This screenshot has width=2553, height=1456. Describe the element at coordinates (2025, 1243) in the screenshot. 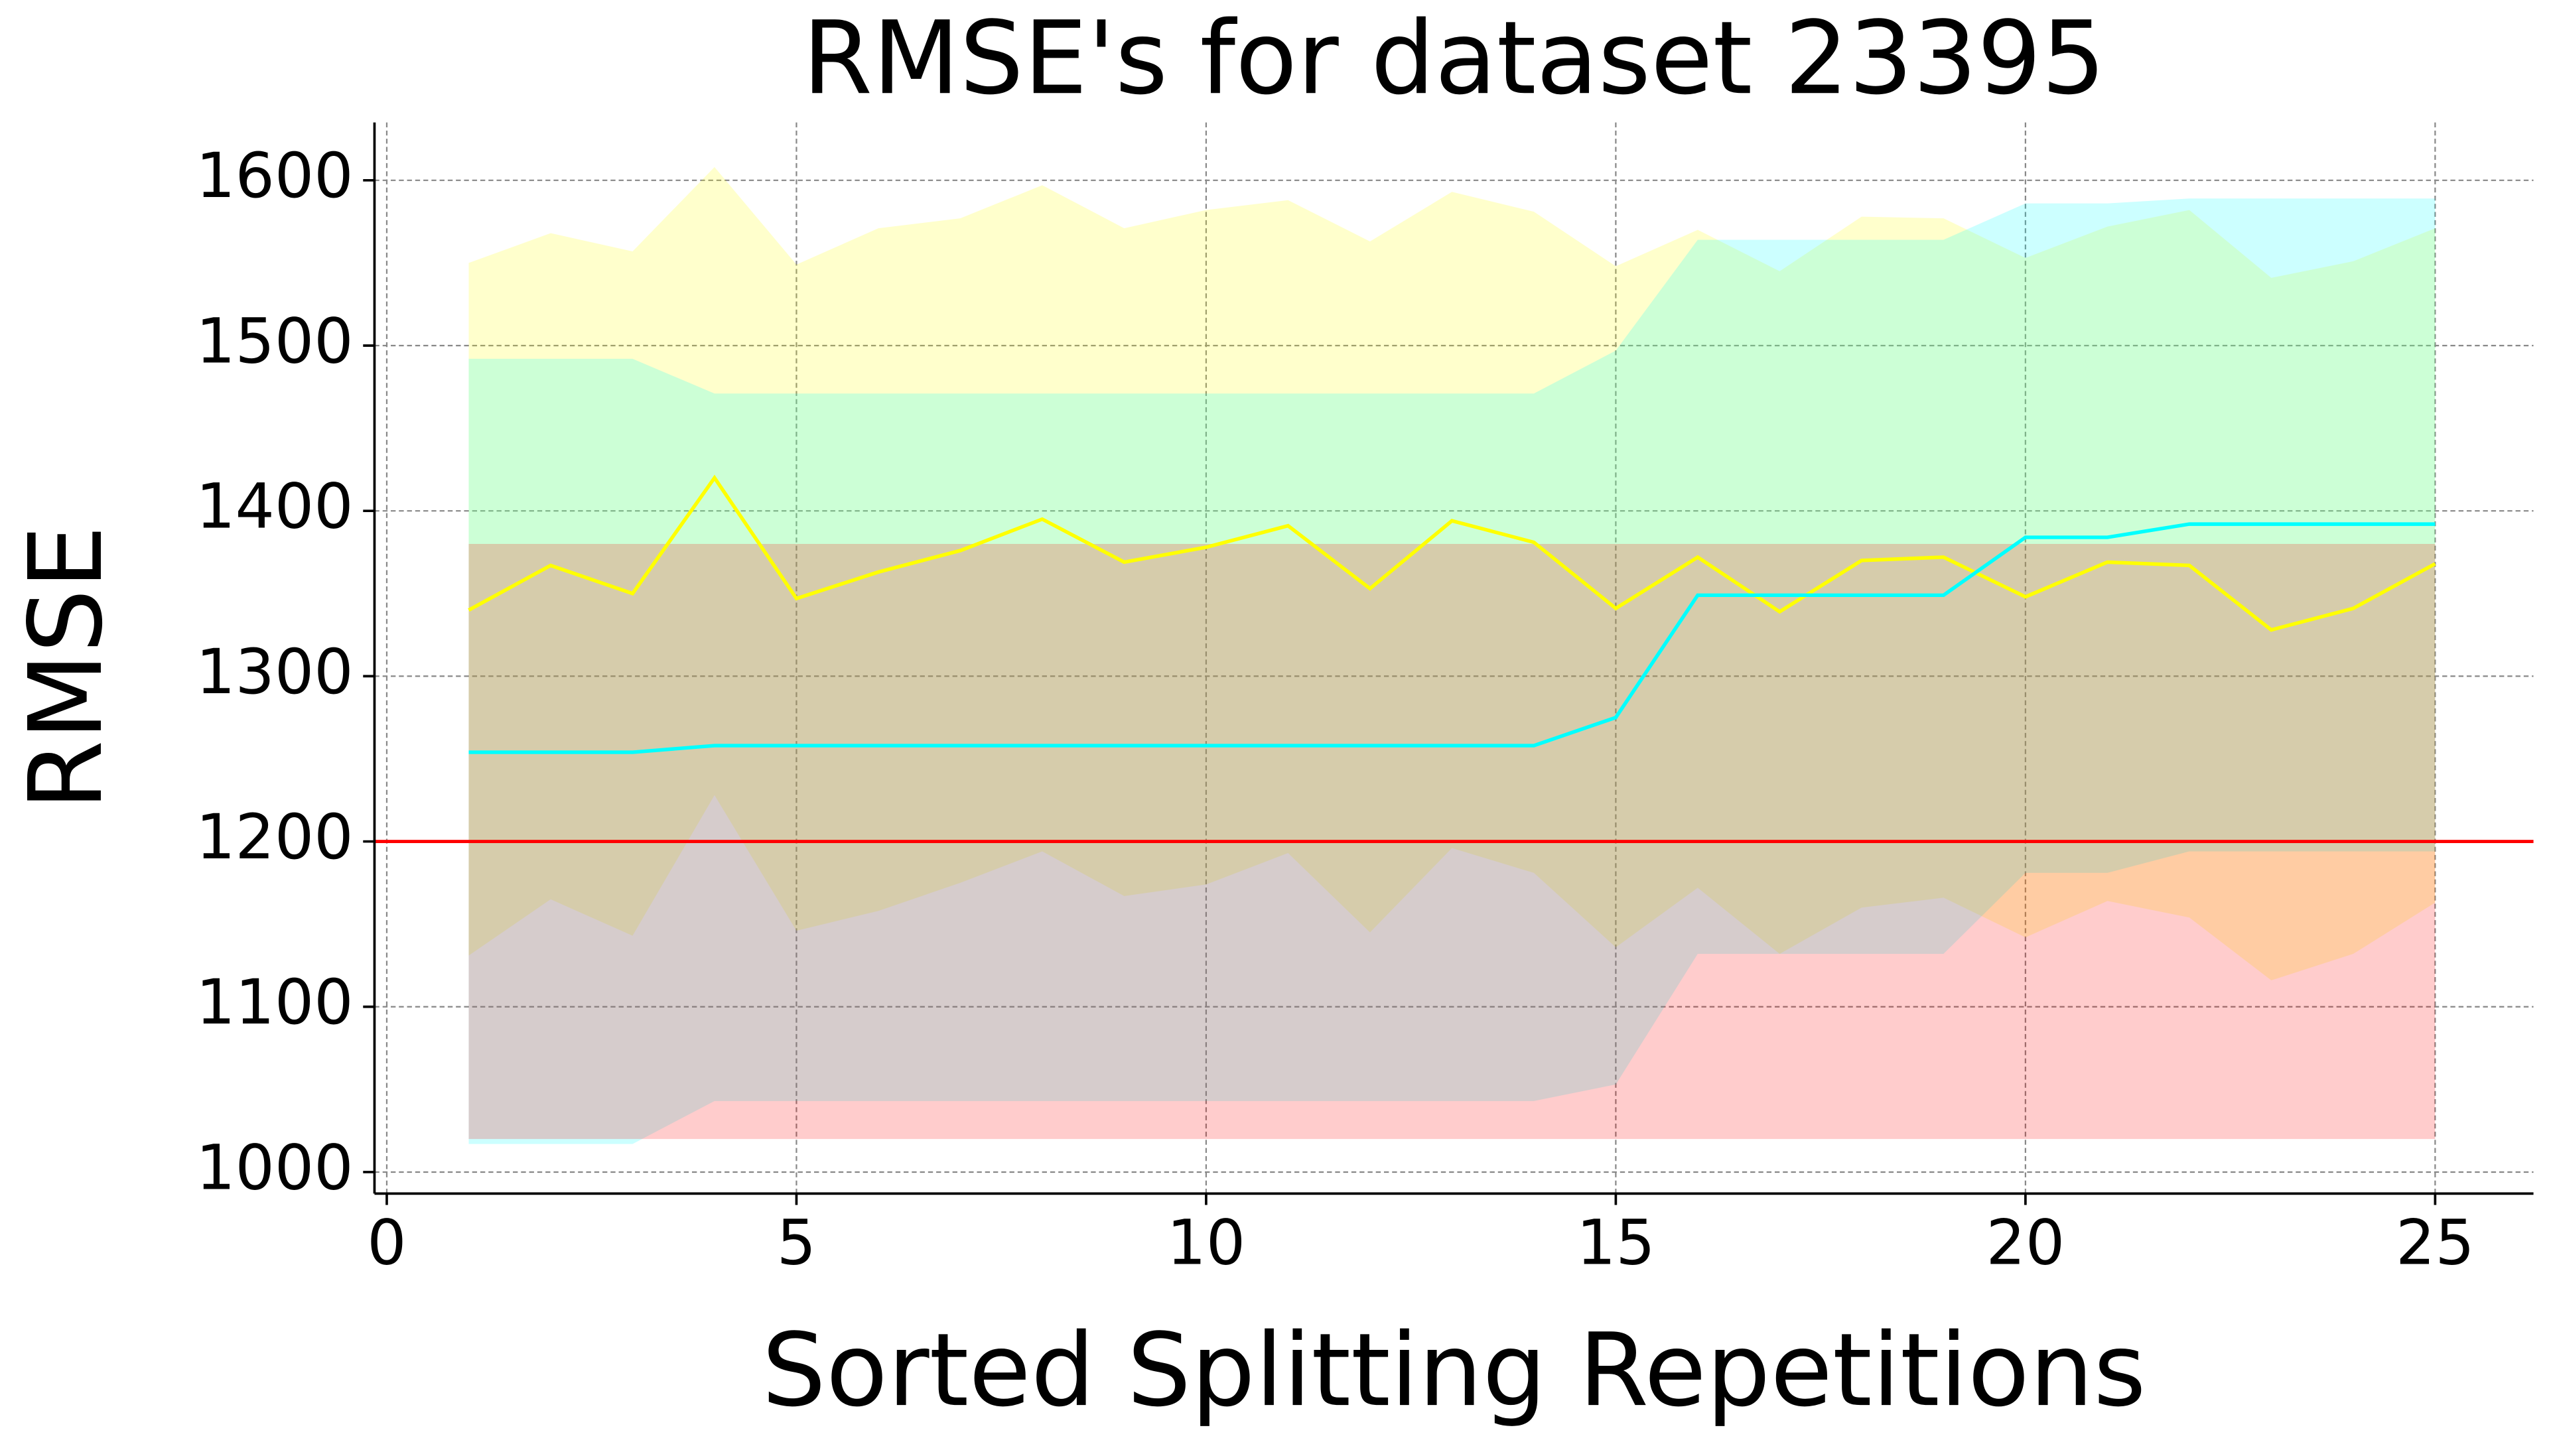

I see `x-tick-label: 20` at that location.